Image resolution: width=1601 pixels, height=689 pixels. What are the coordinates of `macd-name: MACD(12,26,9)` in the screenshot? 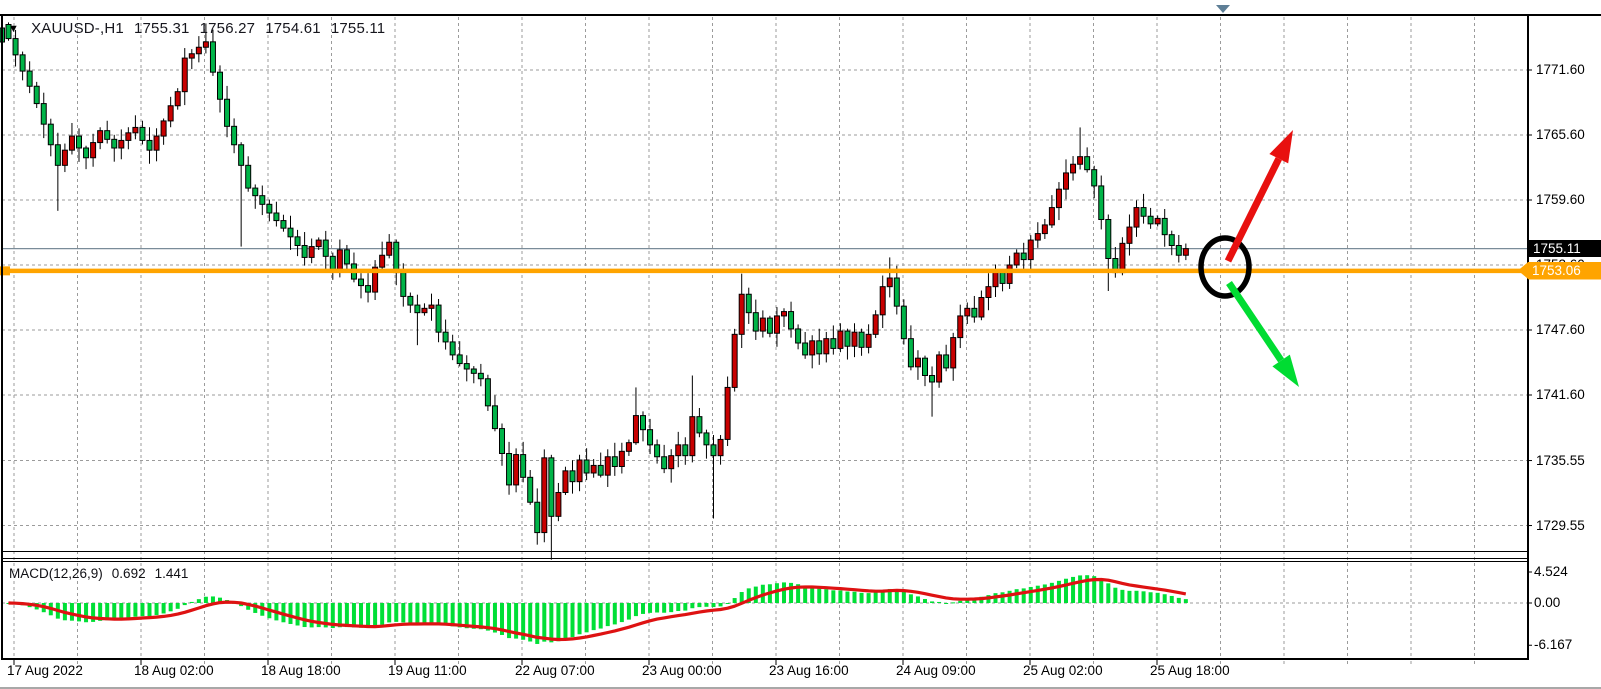 It's located at (56, 573).